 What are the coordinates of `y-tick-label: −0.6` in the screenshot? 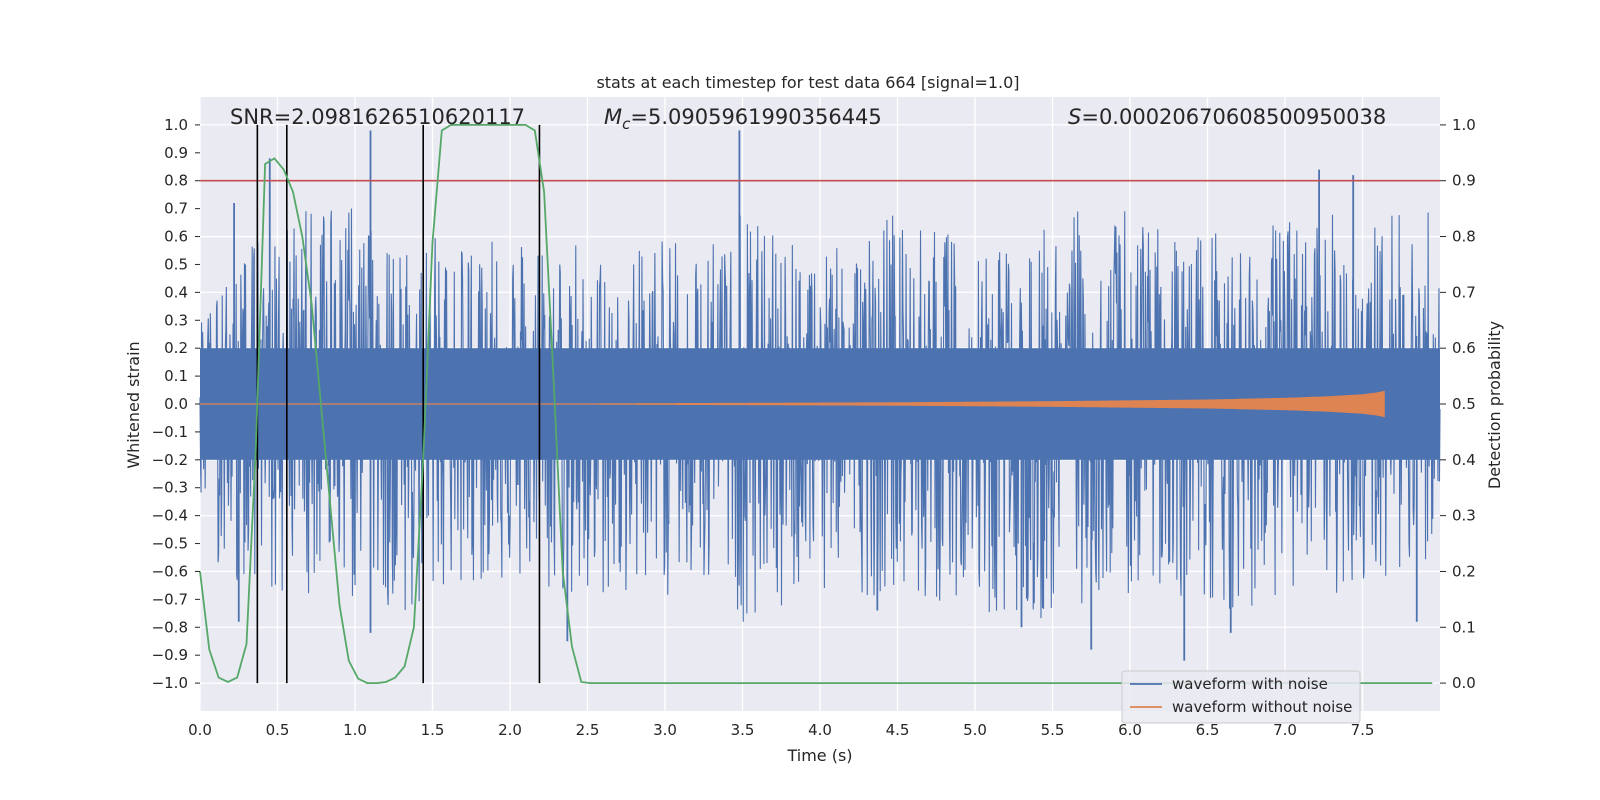 It's located at (170, 571).